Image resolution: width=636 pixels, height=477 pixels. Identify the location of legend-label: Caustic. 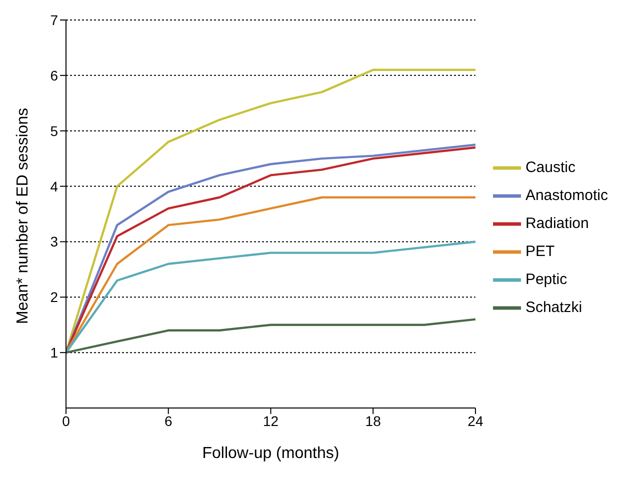
(550, 167).